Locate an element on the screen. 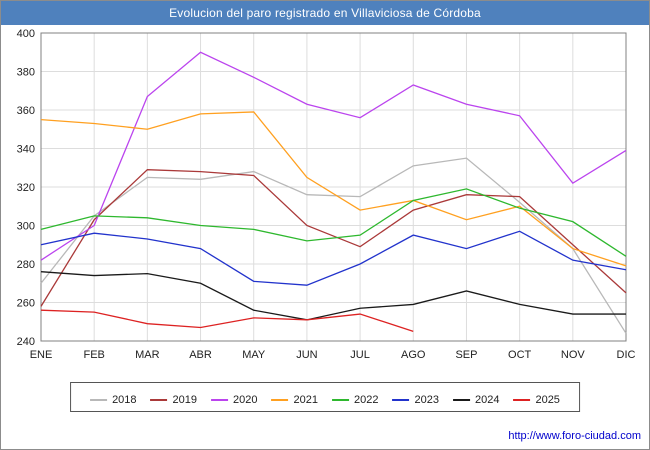 The width and height of the screenshot is (650, 450). legend-swatch-2025 is located at coordinates (522, 400).